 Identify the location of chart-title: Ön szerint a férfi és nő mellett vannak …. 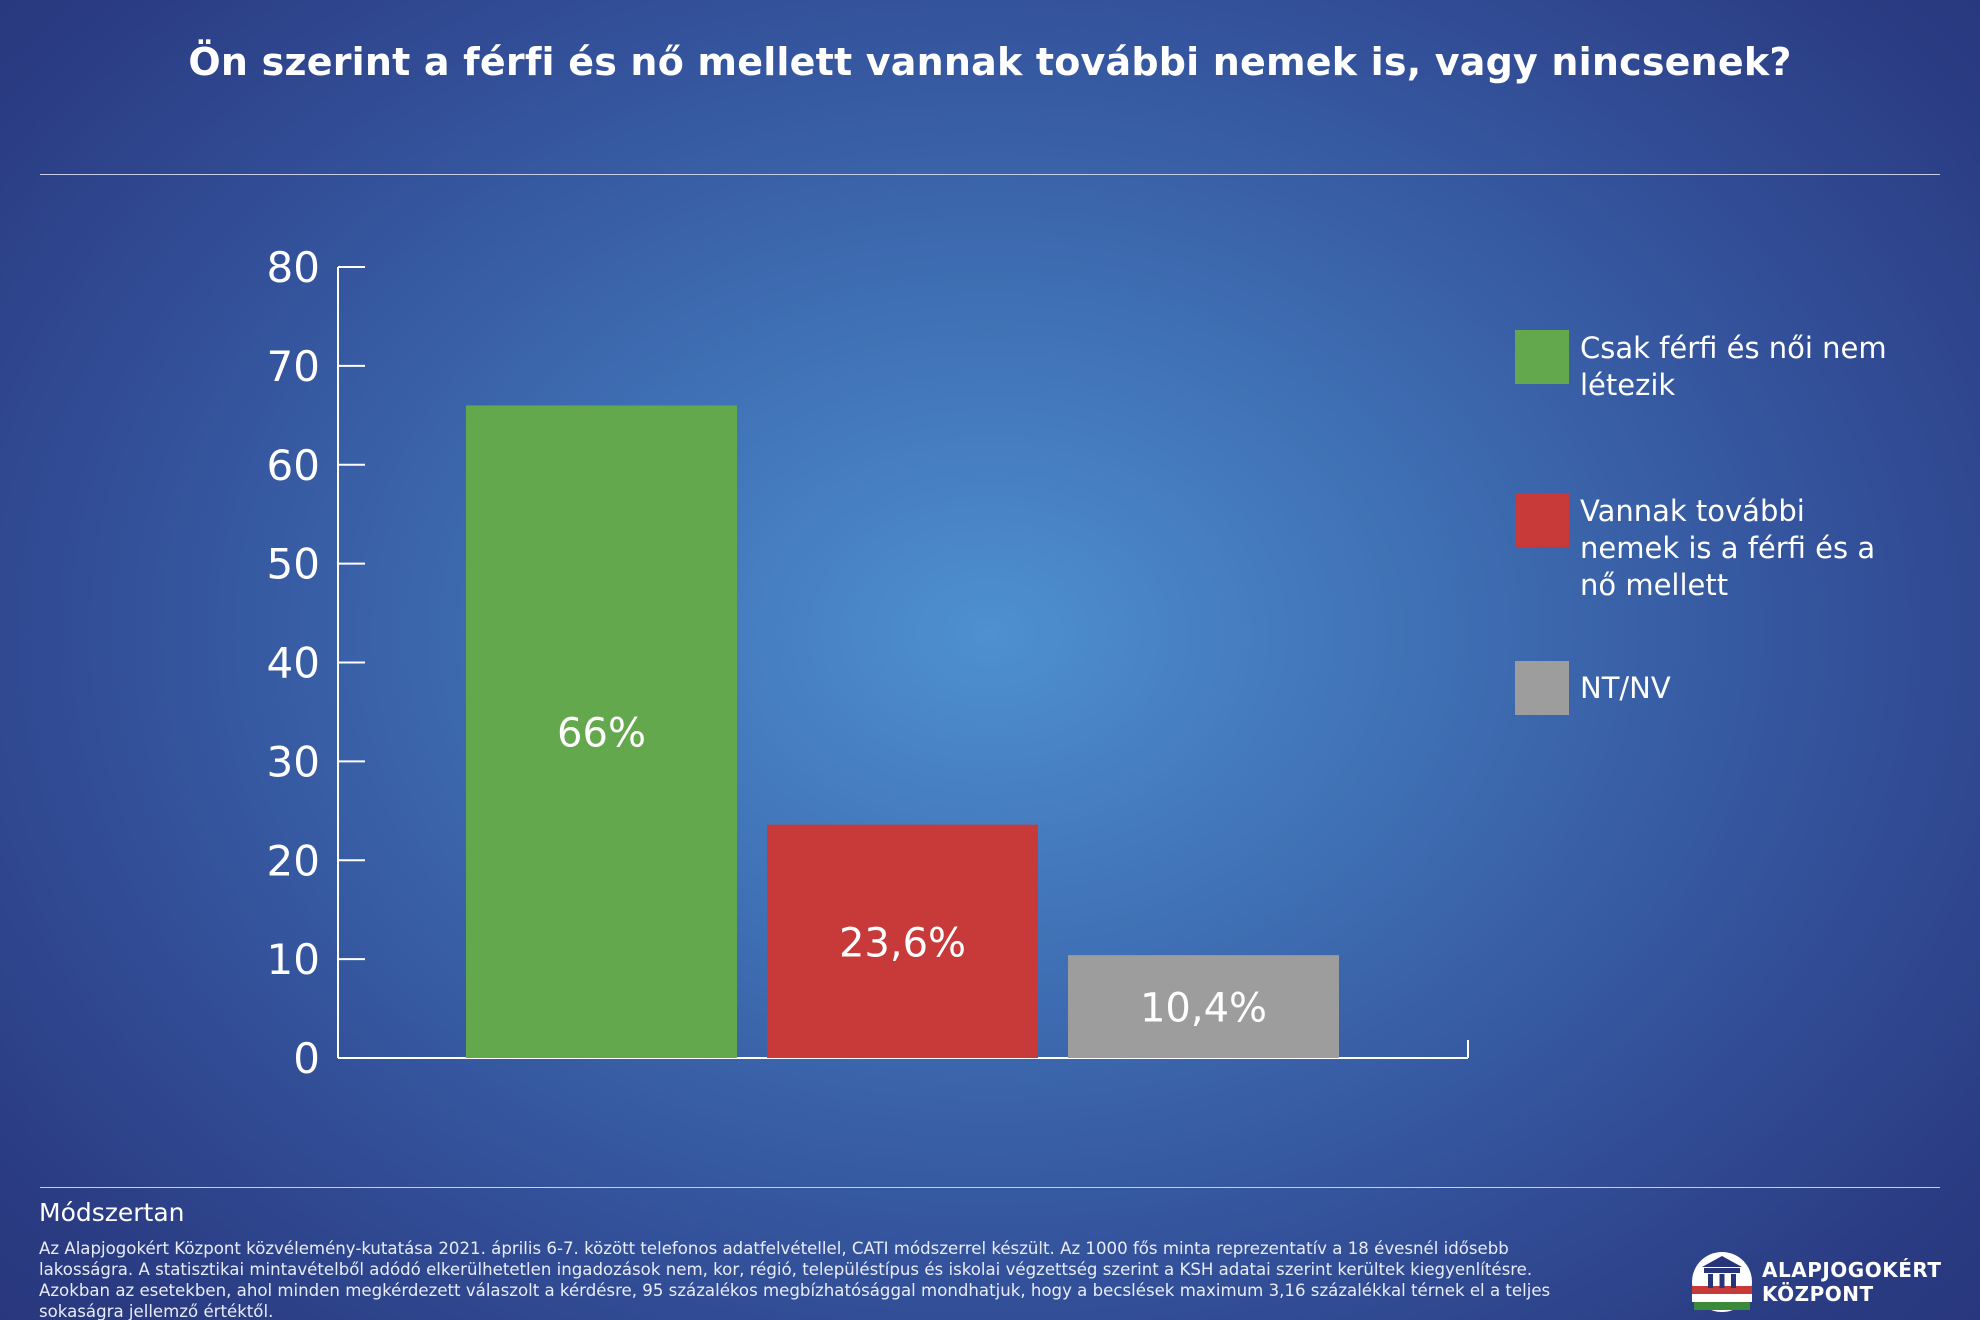
(990, 62).